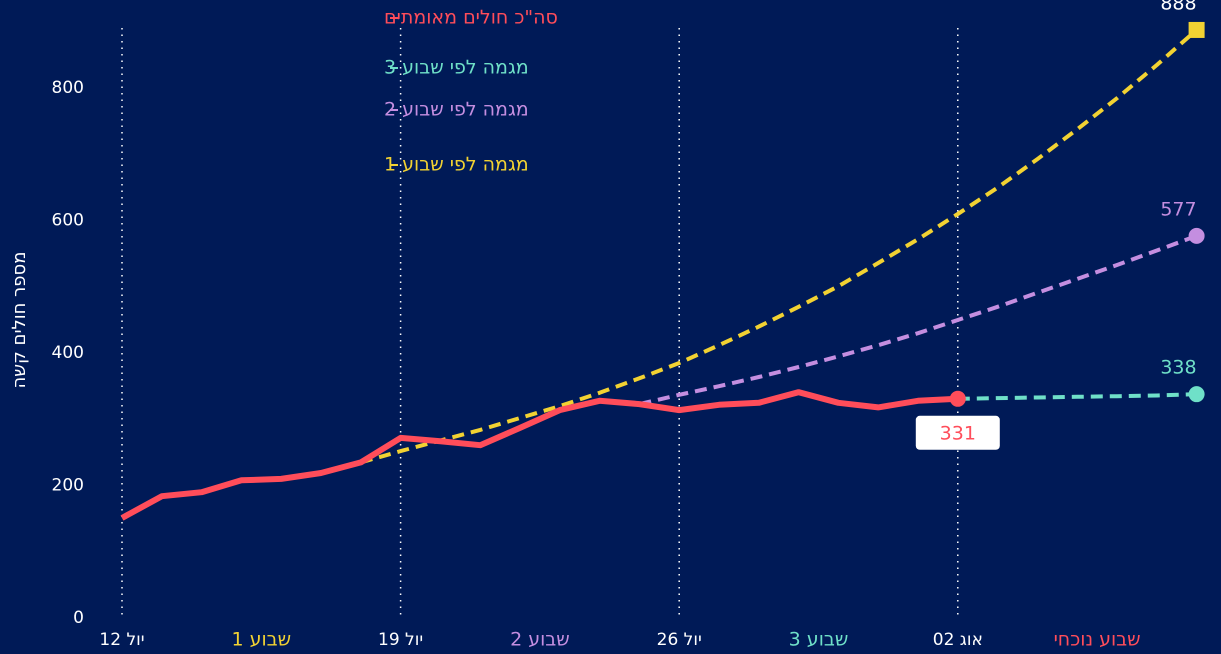 This screenshot has width=1221, height=654. I want to click on legend-entry: סה"כ חולים מאומתים, so click(471, 18).